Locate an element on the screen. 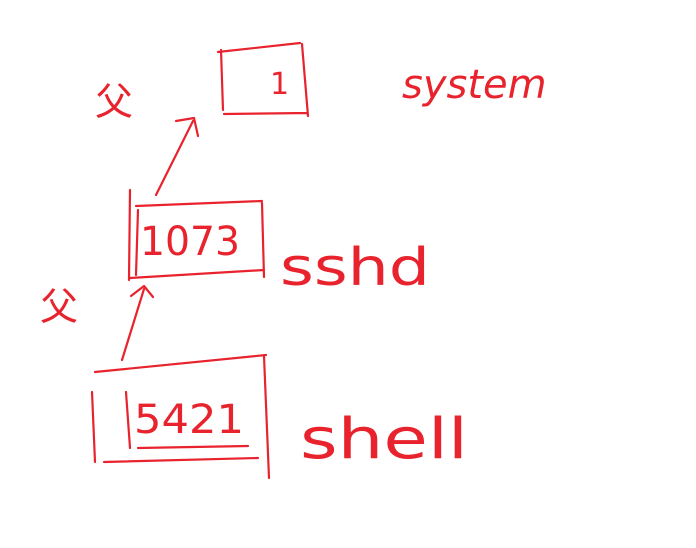  node-shell-label: shell is located at coordinates (384, 439).